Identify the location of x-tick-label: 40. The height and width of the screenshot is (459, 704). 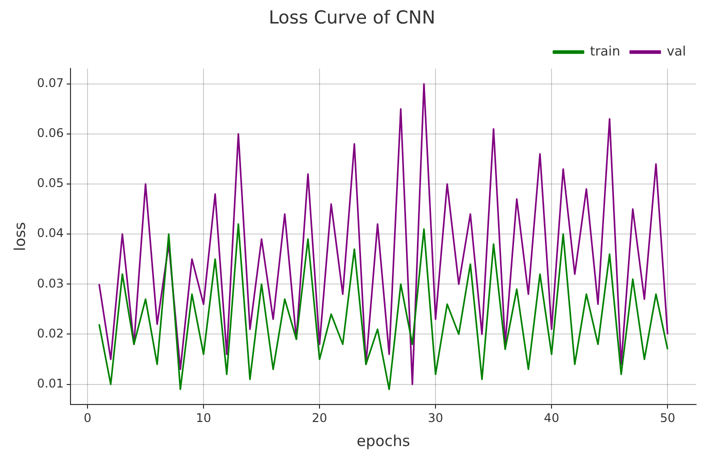
(552, 417).